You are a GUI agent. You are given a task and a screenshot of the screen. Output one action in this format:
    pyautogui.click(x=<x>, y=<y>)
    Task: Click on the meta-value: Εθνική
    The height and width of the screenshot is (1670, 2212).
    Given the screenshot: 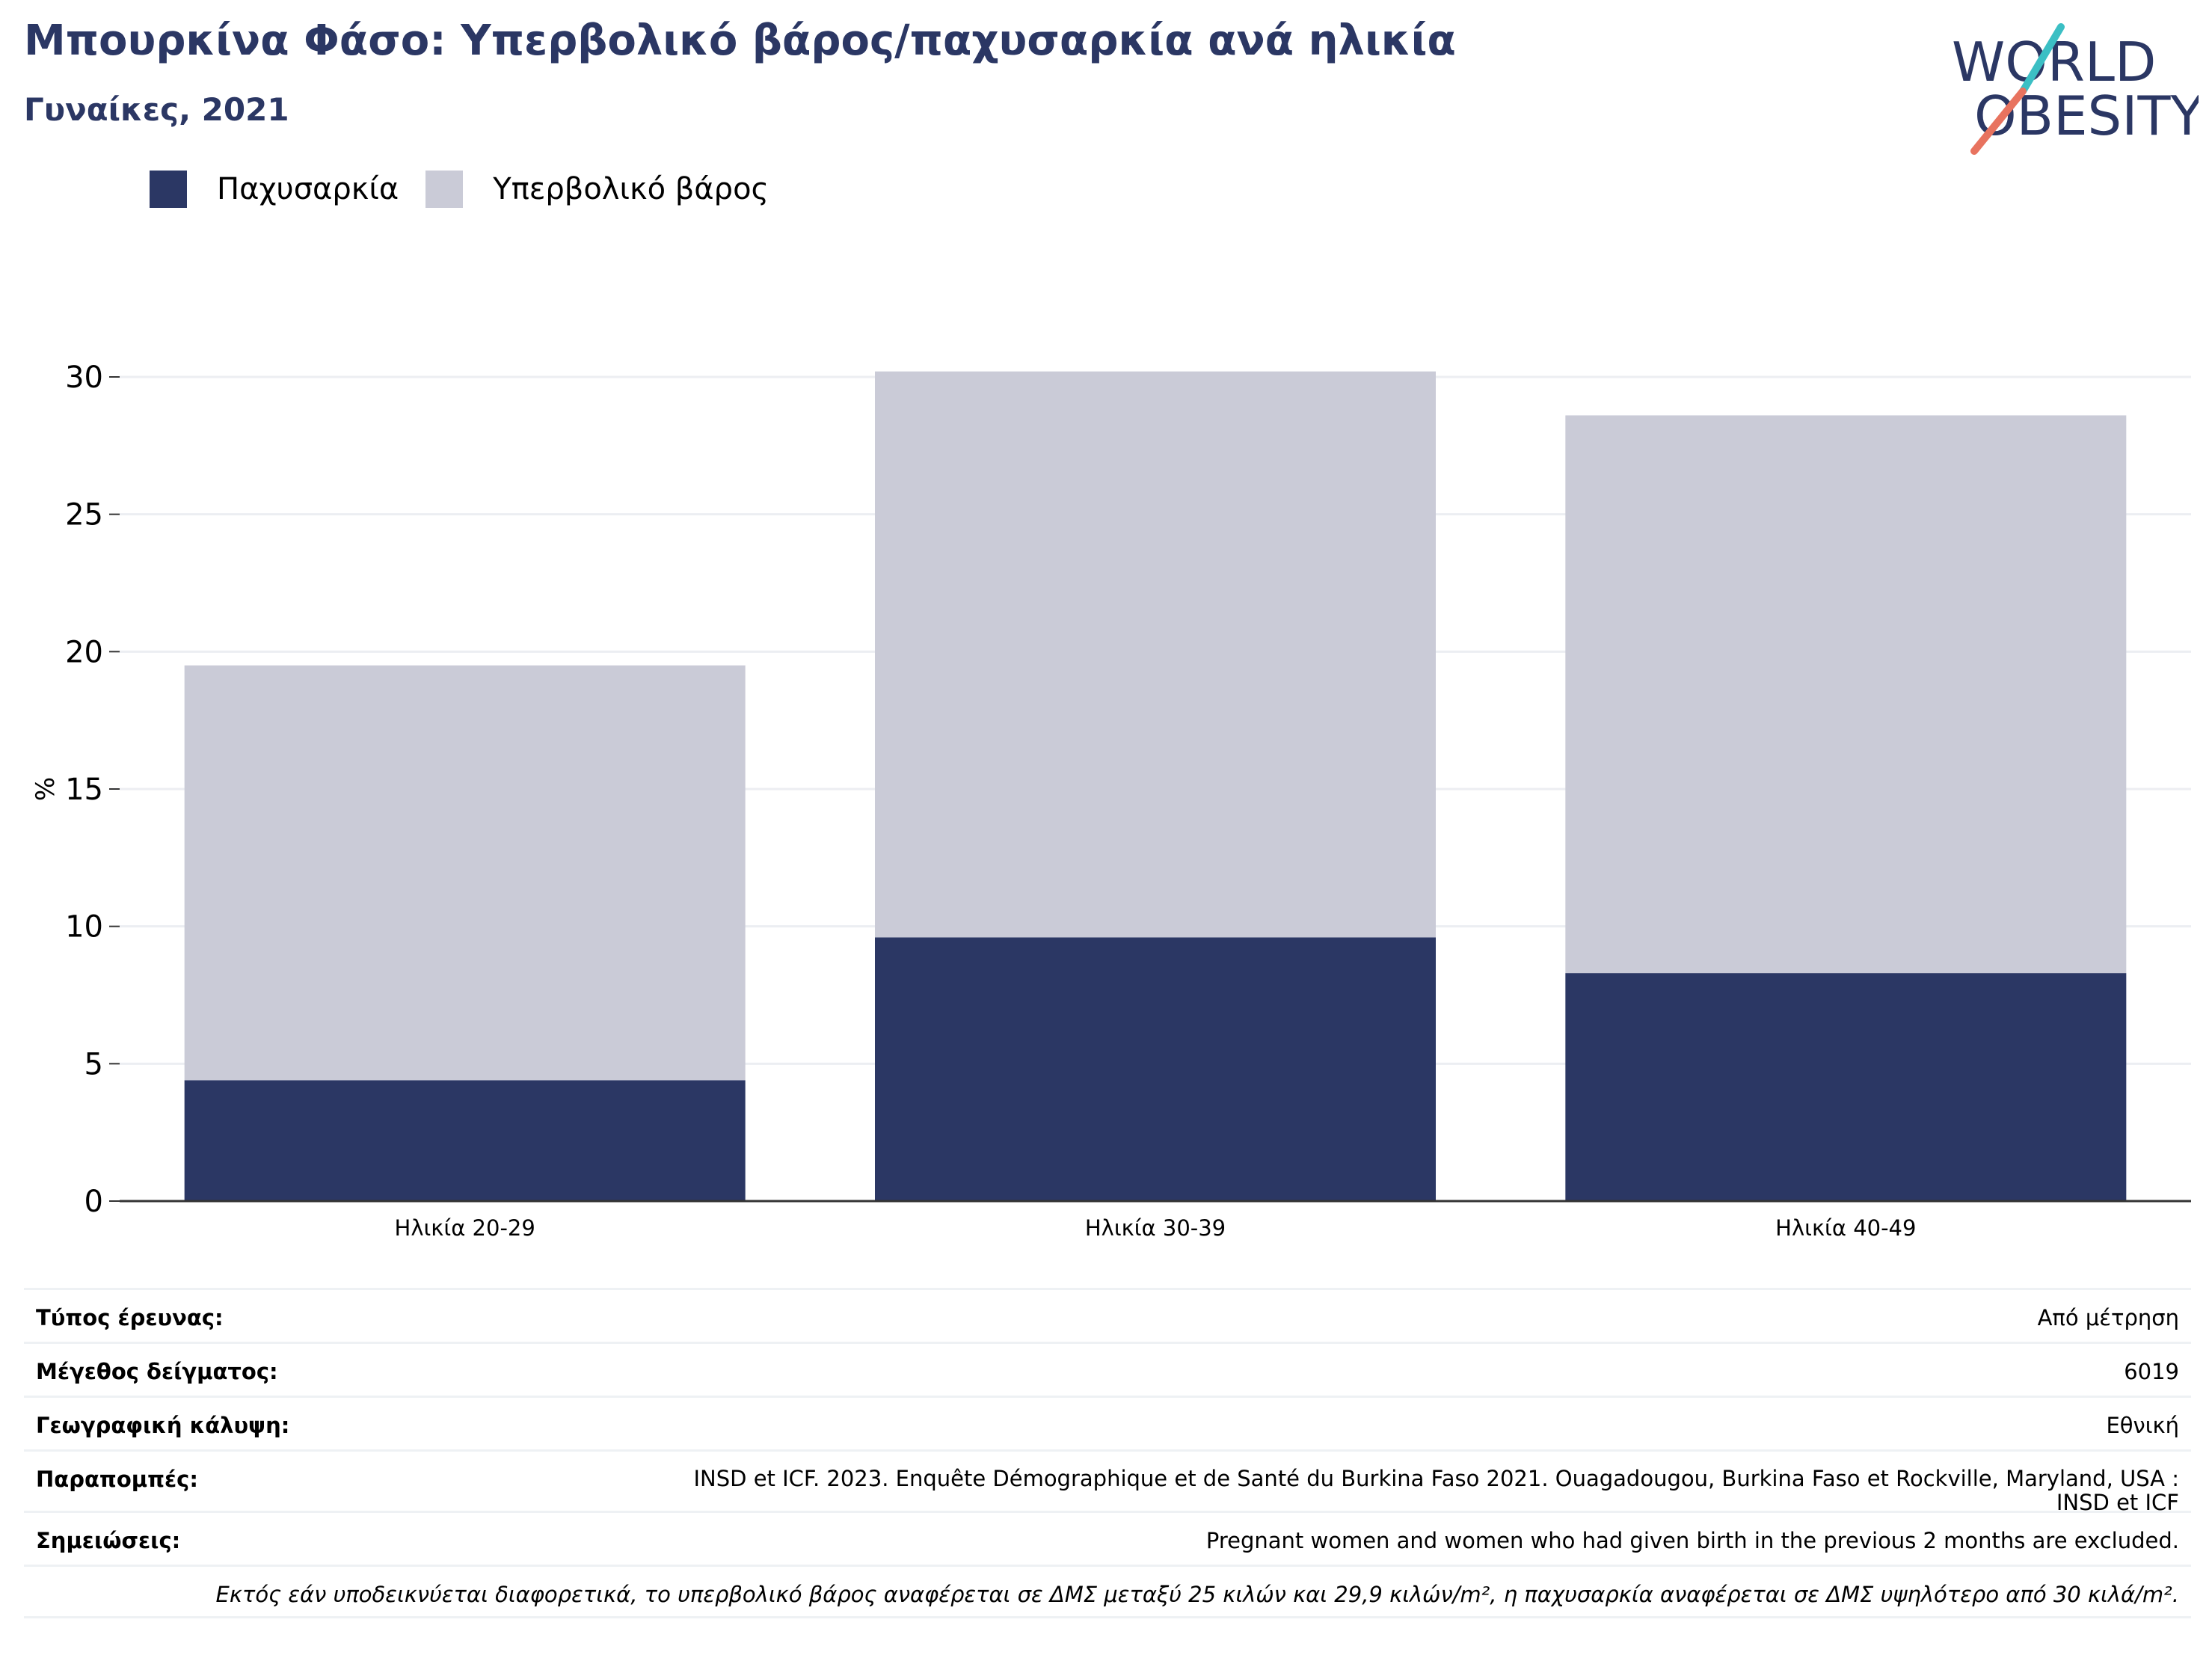 What is the action you would take?
    pyautogui.click(x=2142, y=1425)
    